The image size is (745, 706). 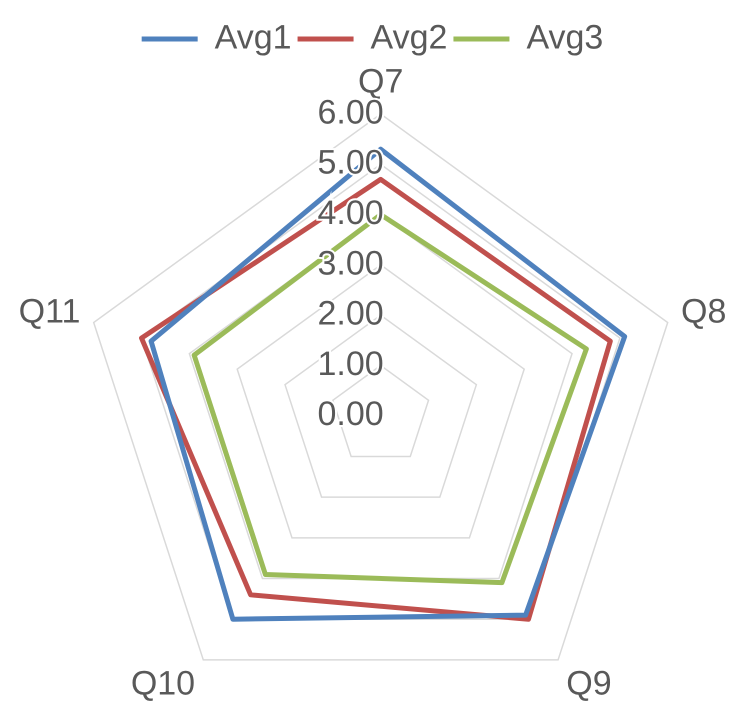 What do you see at coordinates (163, 683) in the screenshot?
I see `spoke-label: Q10` at bounding box center [163, 683].